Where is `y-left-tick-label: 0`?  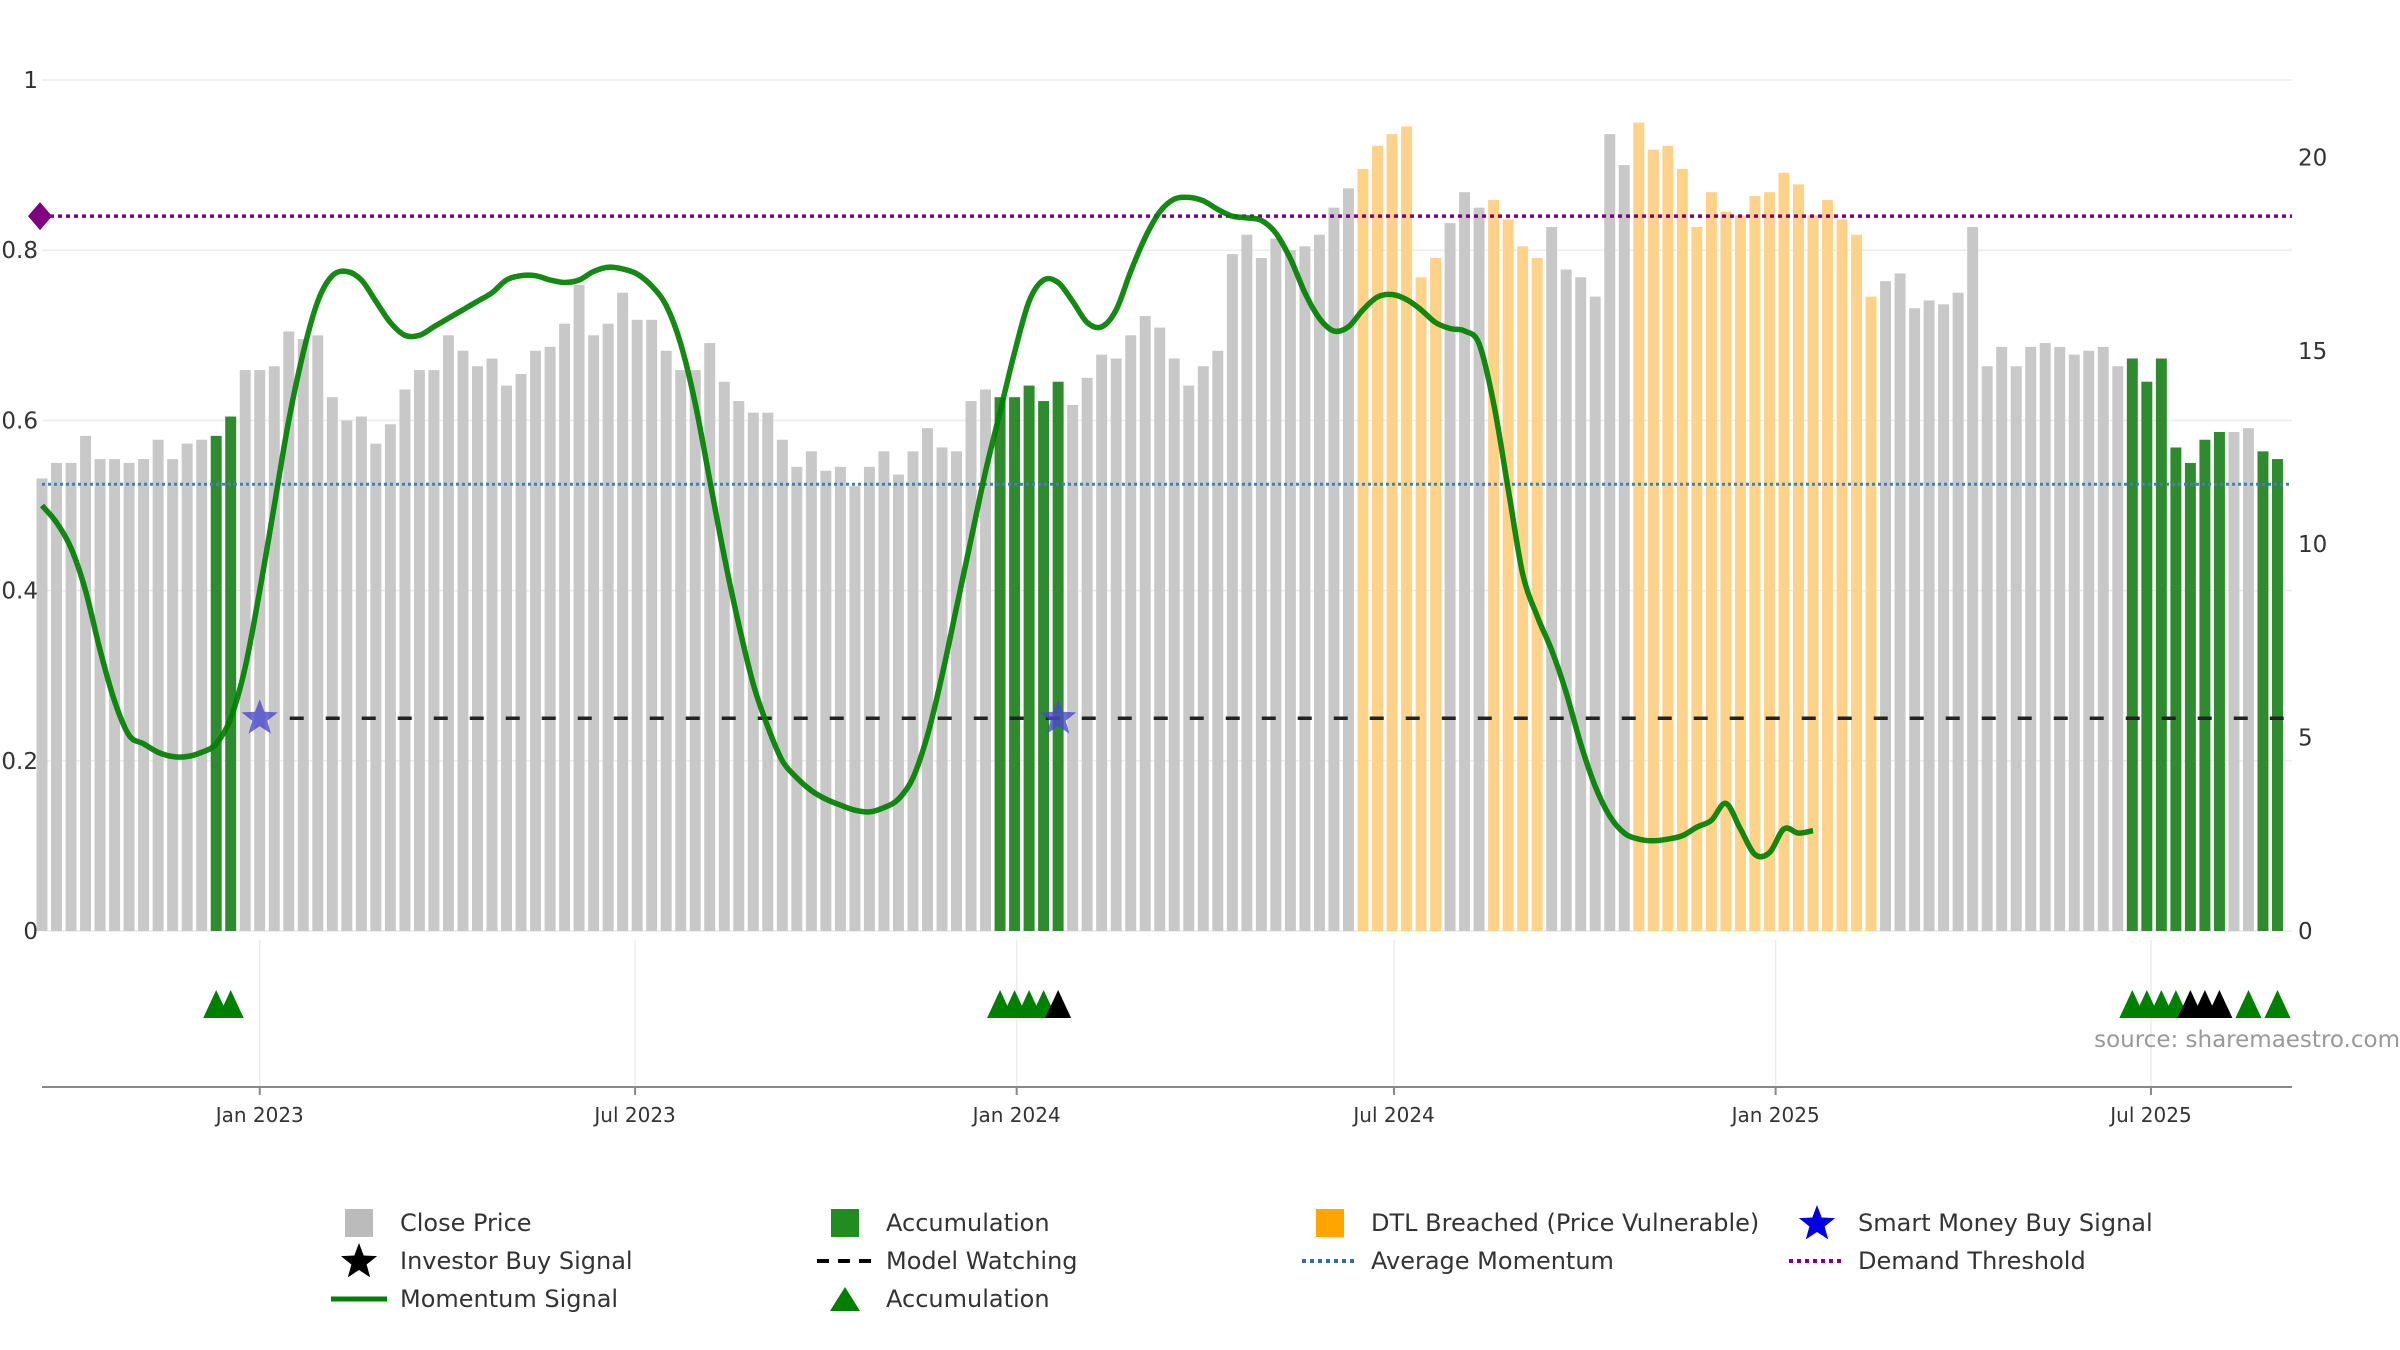 y-left-tick-label: 0 is located at coordinates (30, 932).